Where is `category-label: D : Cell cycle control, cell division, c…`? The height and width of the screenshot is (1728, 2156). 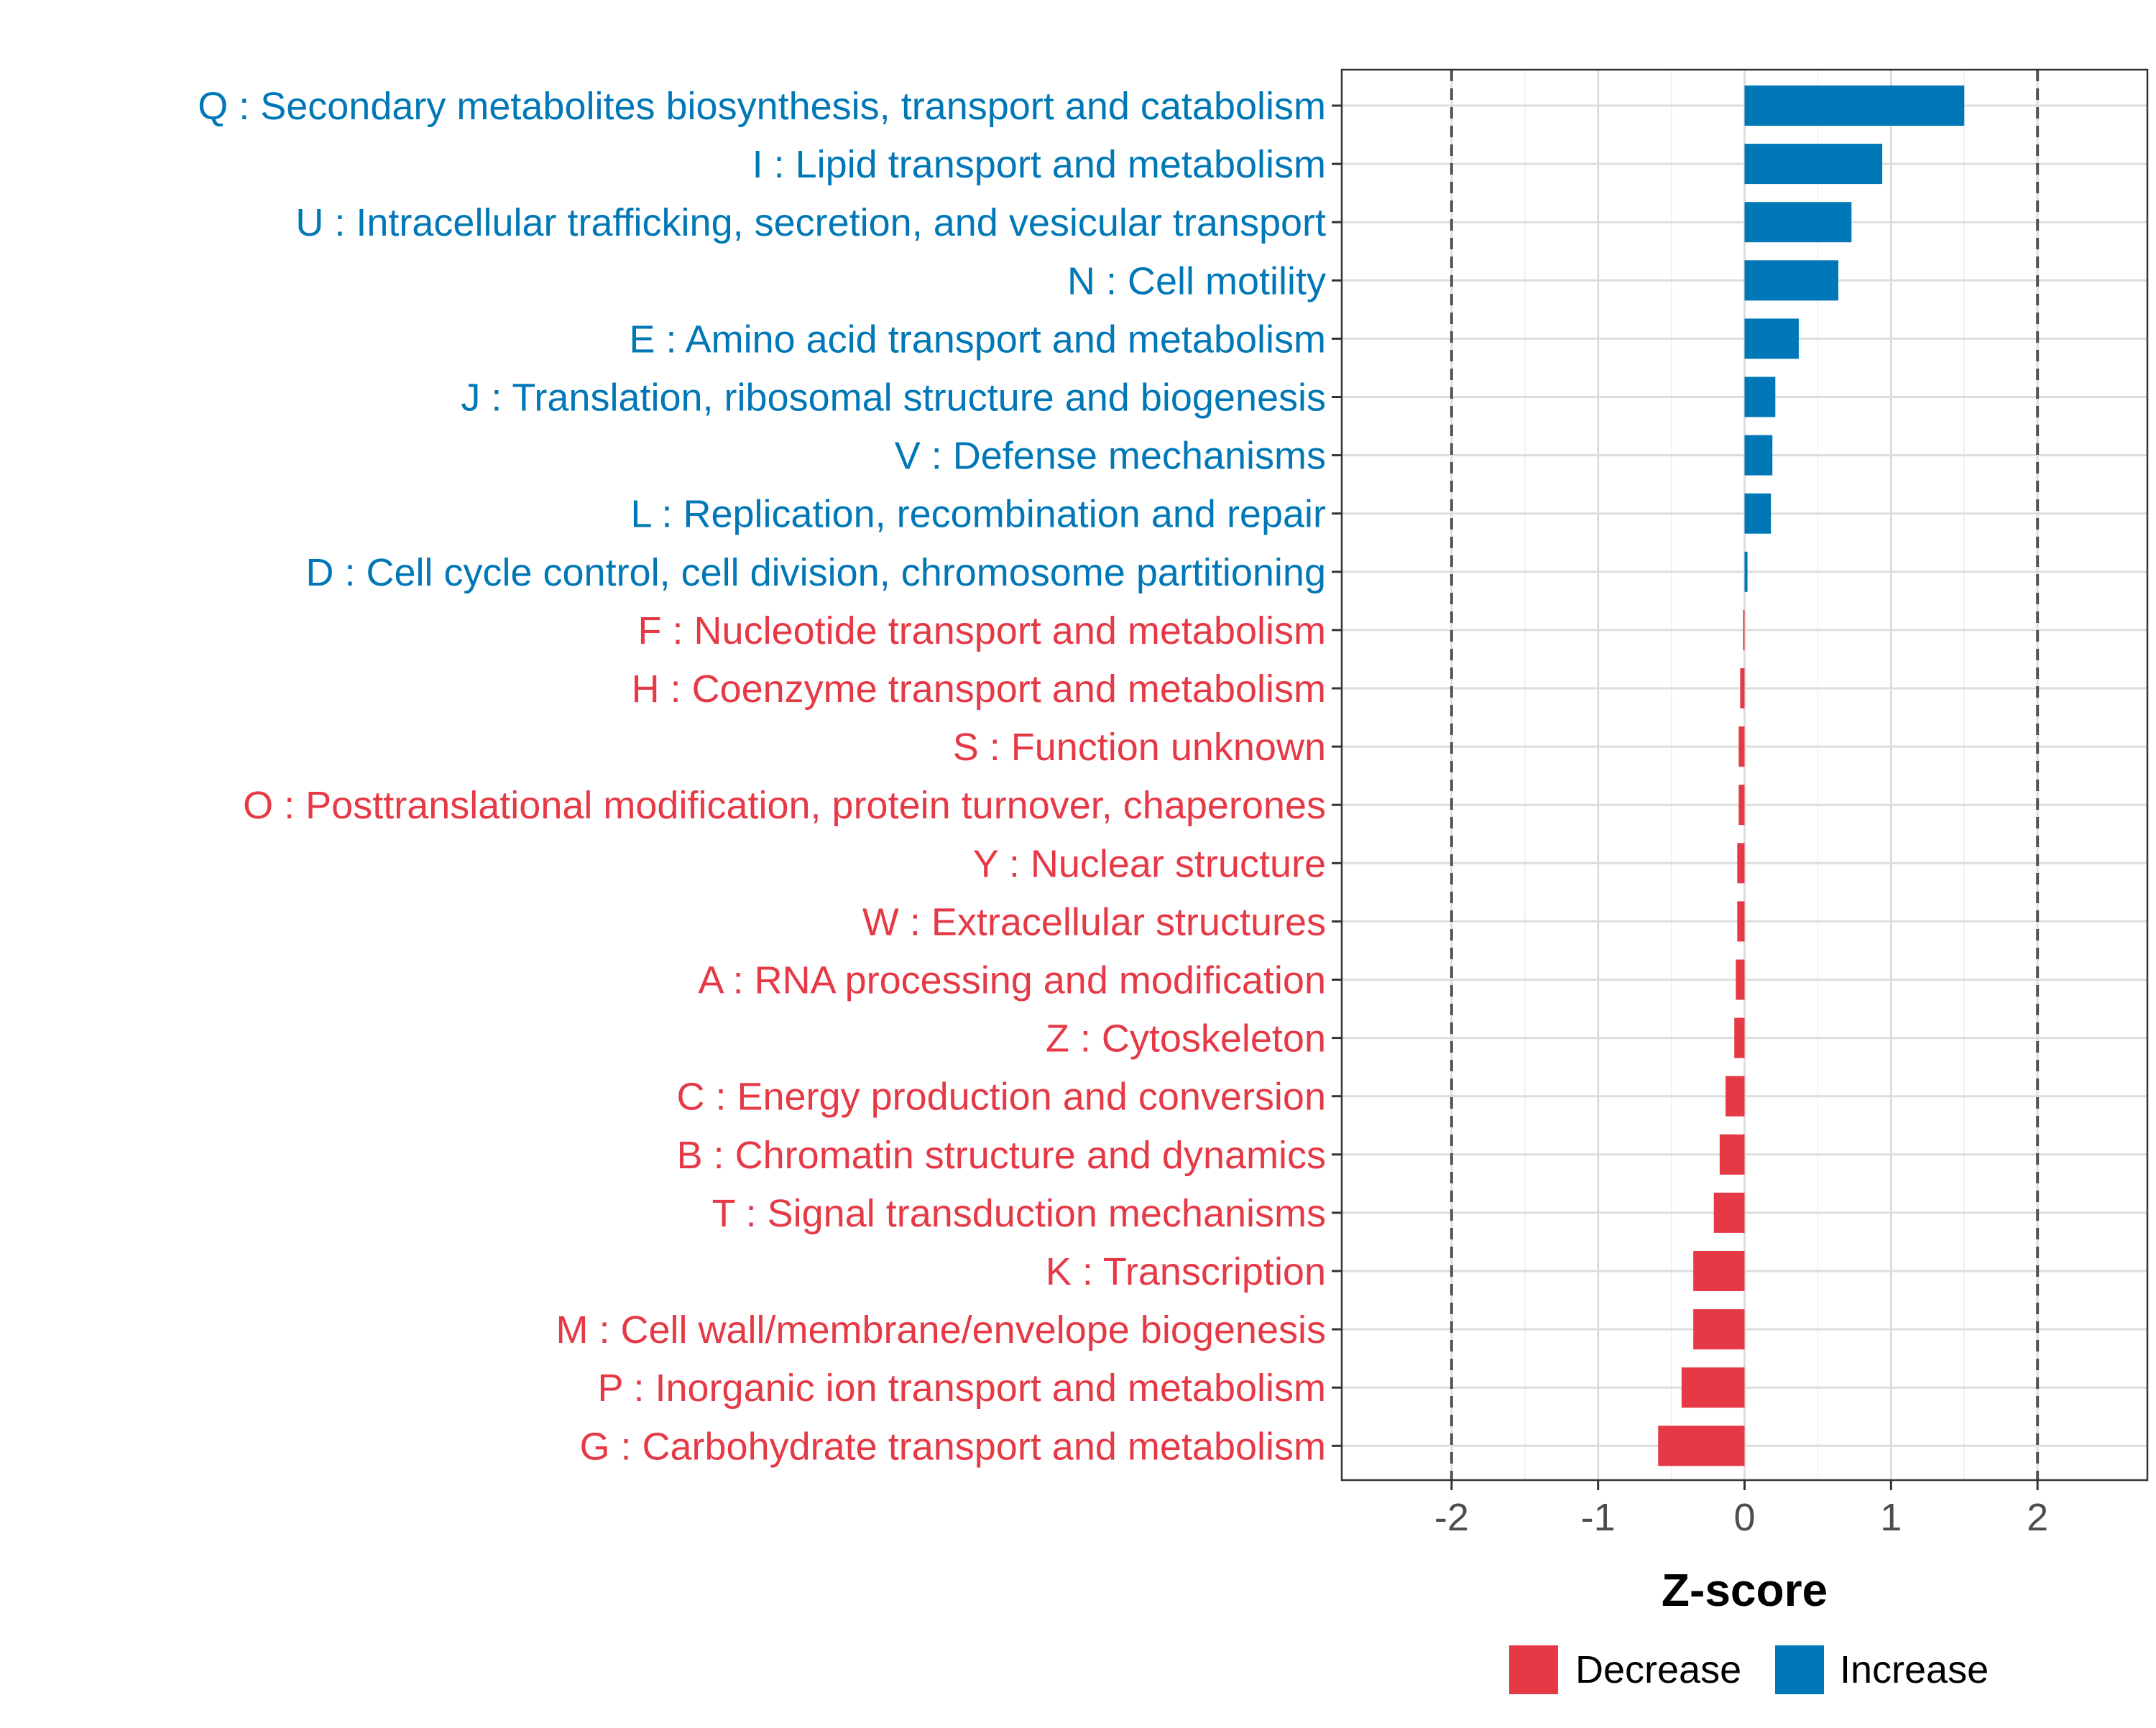 category-label: D : Cell cycle control, cell division, c… is located at coordinates (815, 572).